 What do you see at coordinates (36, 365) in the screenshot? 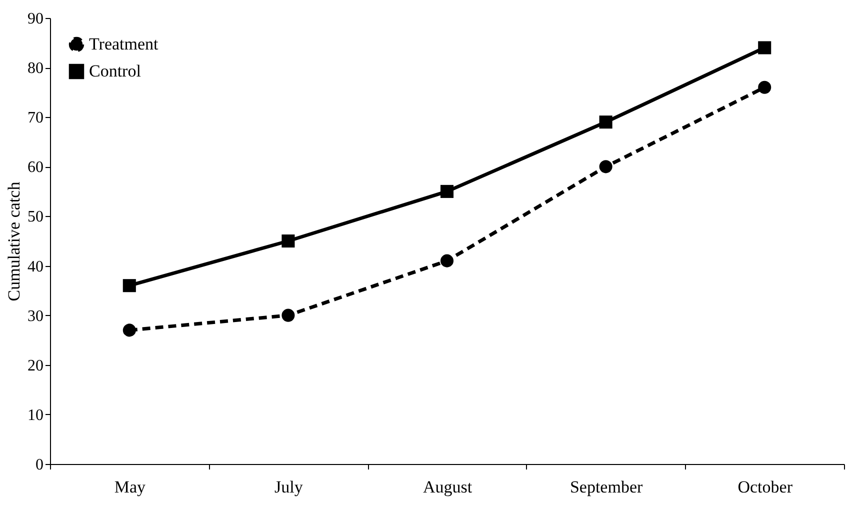
I see `y-tick-label: 20` at bounding box center [36, 365].